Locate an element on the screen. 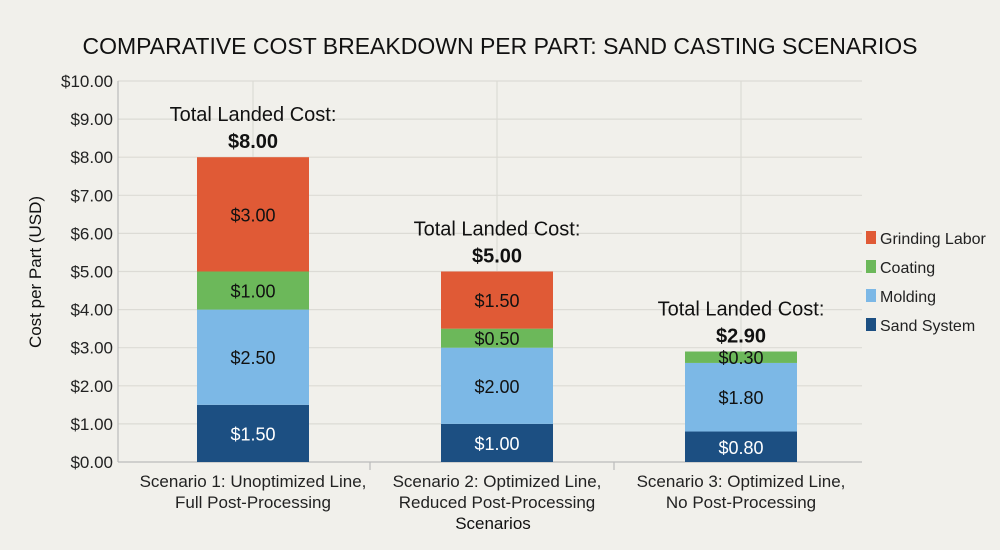 This screenshot has width=1000, height=550. y-tick-label: $3.00 is located at coordinates (91, 348).